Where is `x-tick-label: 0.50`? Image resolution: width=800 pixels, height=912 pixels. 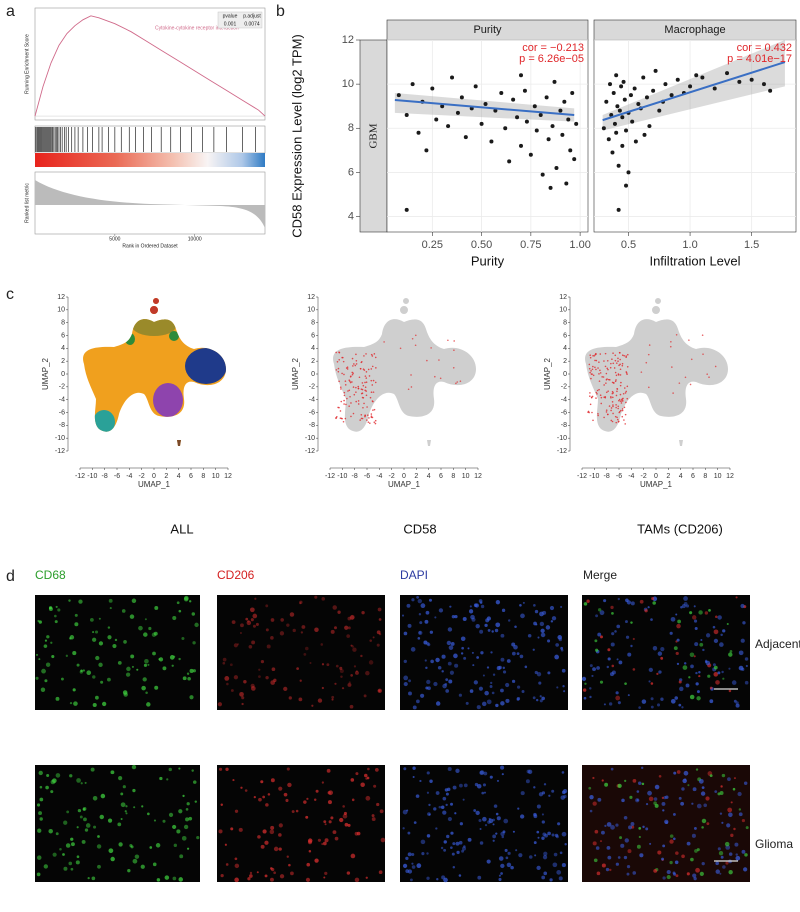
x-tick-label: 0.50 is located at coordinates (481, 245).